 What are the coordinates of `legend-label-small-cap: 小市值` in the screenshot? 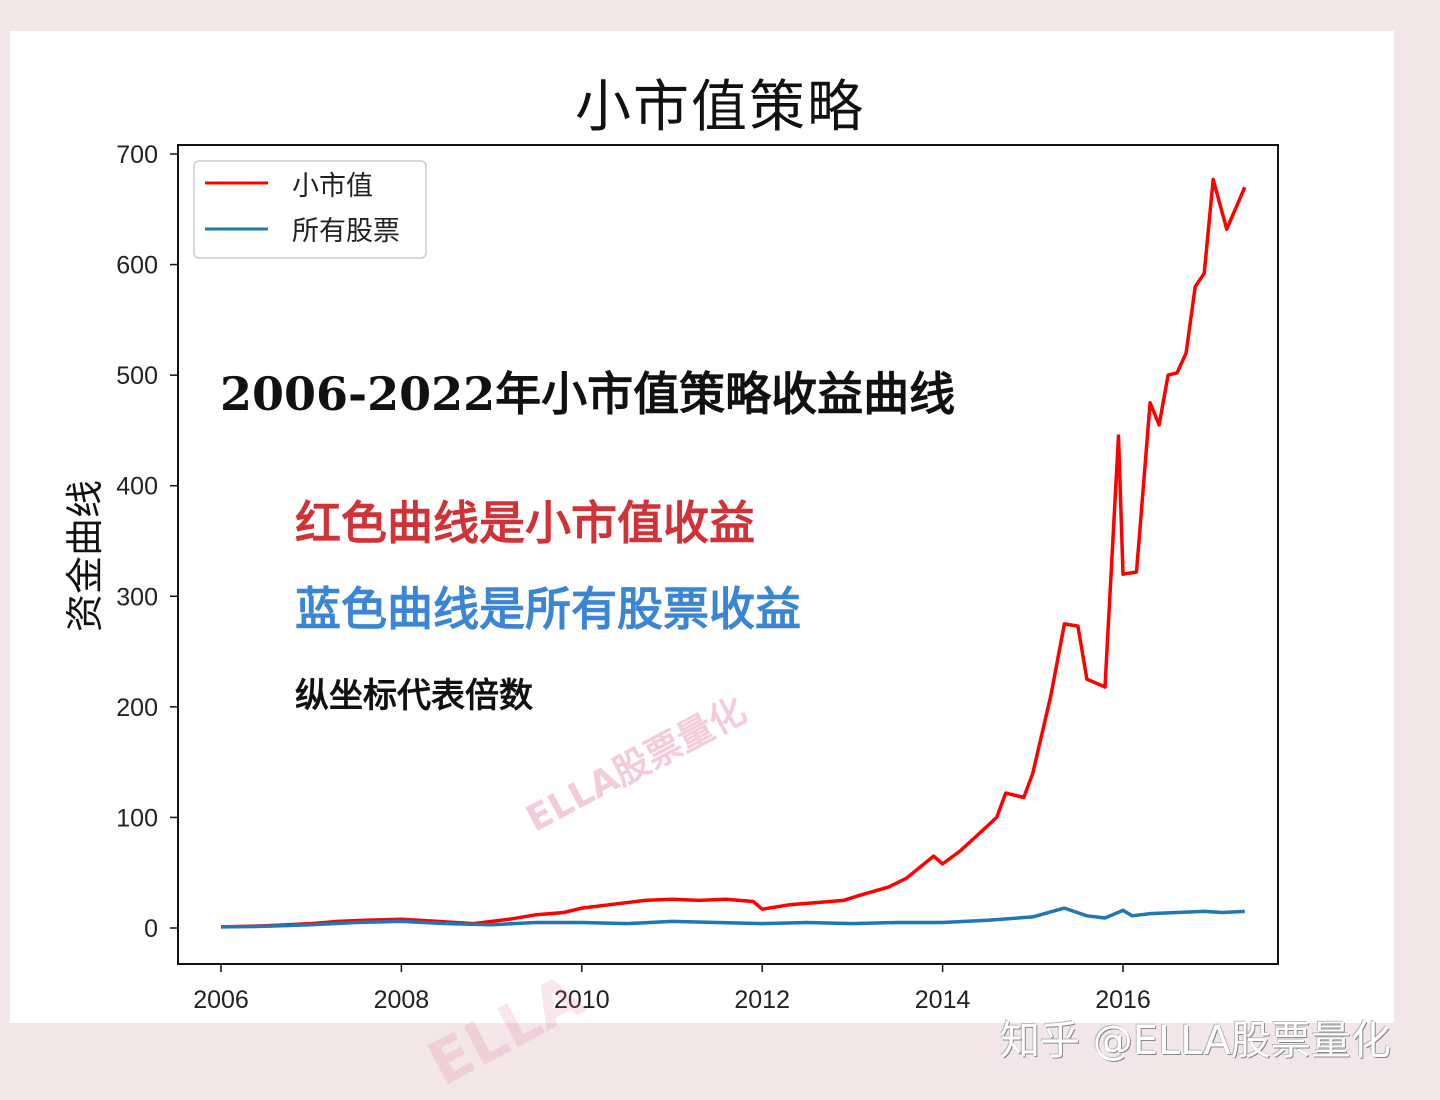 It's located at (332, 186).